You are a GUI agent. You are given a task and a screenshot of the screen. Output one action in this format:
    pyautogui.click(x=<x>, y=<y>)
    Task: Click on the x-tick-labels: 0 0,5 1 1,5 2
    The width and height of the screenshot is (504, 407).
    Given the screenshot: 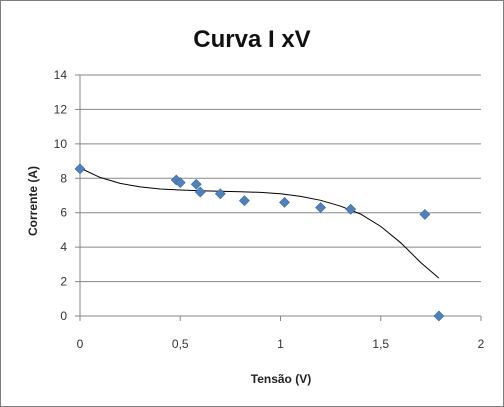 What is the action you would take?
    pyautogui.click(x=281, y=344)
    